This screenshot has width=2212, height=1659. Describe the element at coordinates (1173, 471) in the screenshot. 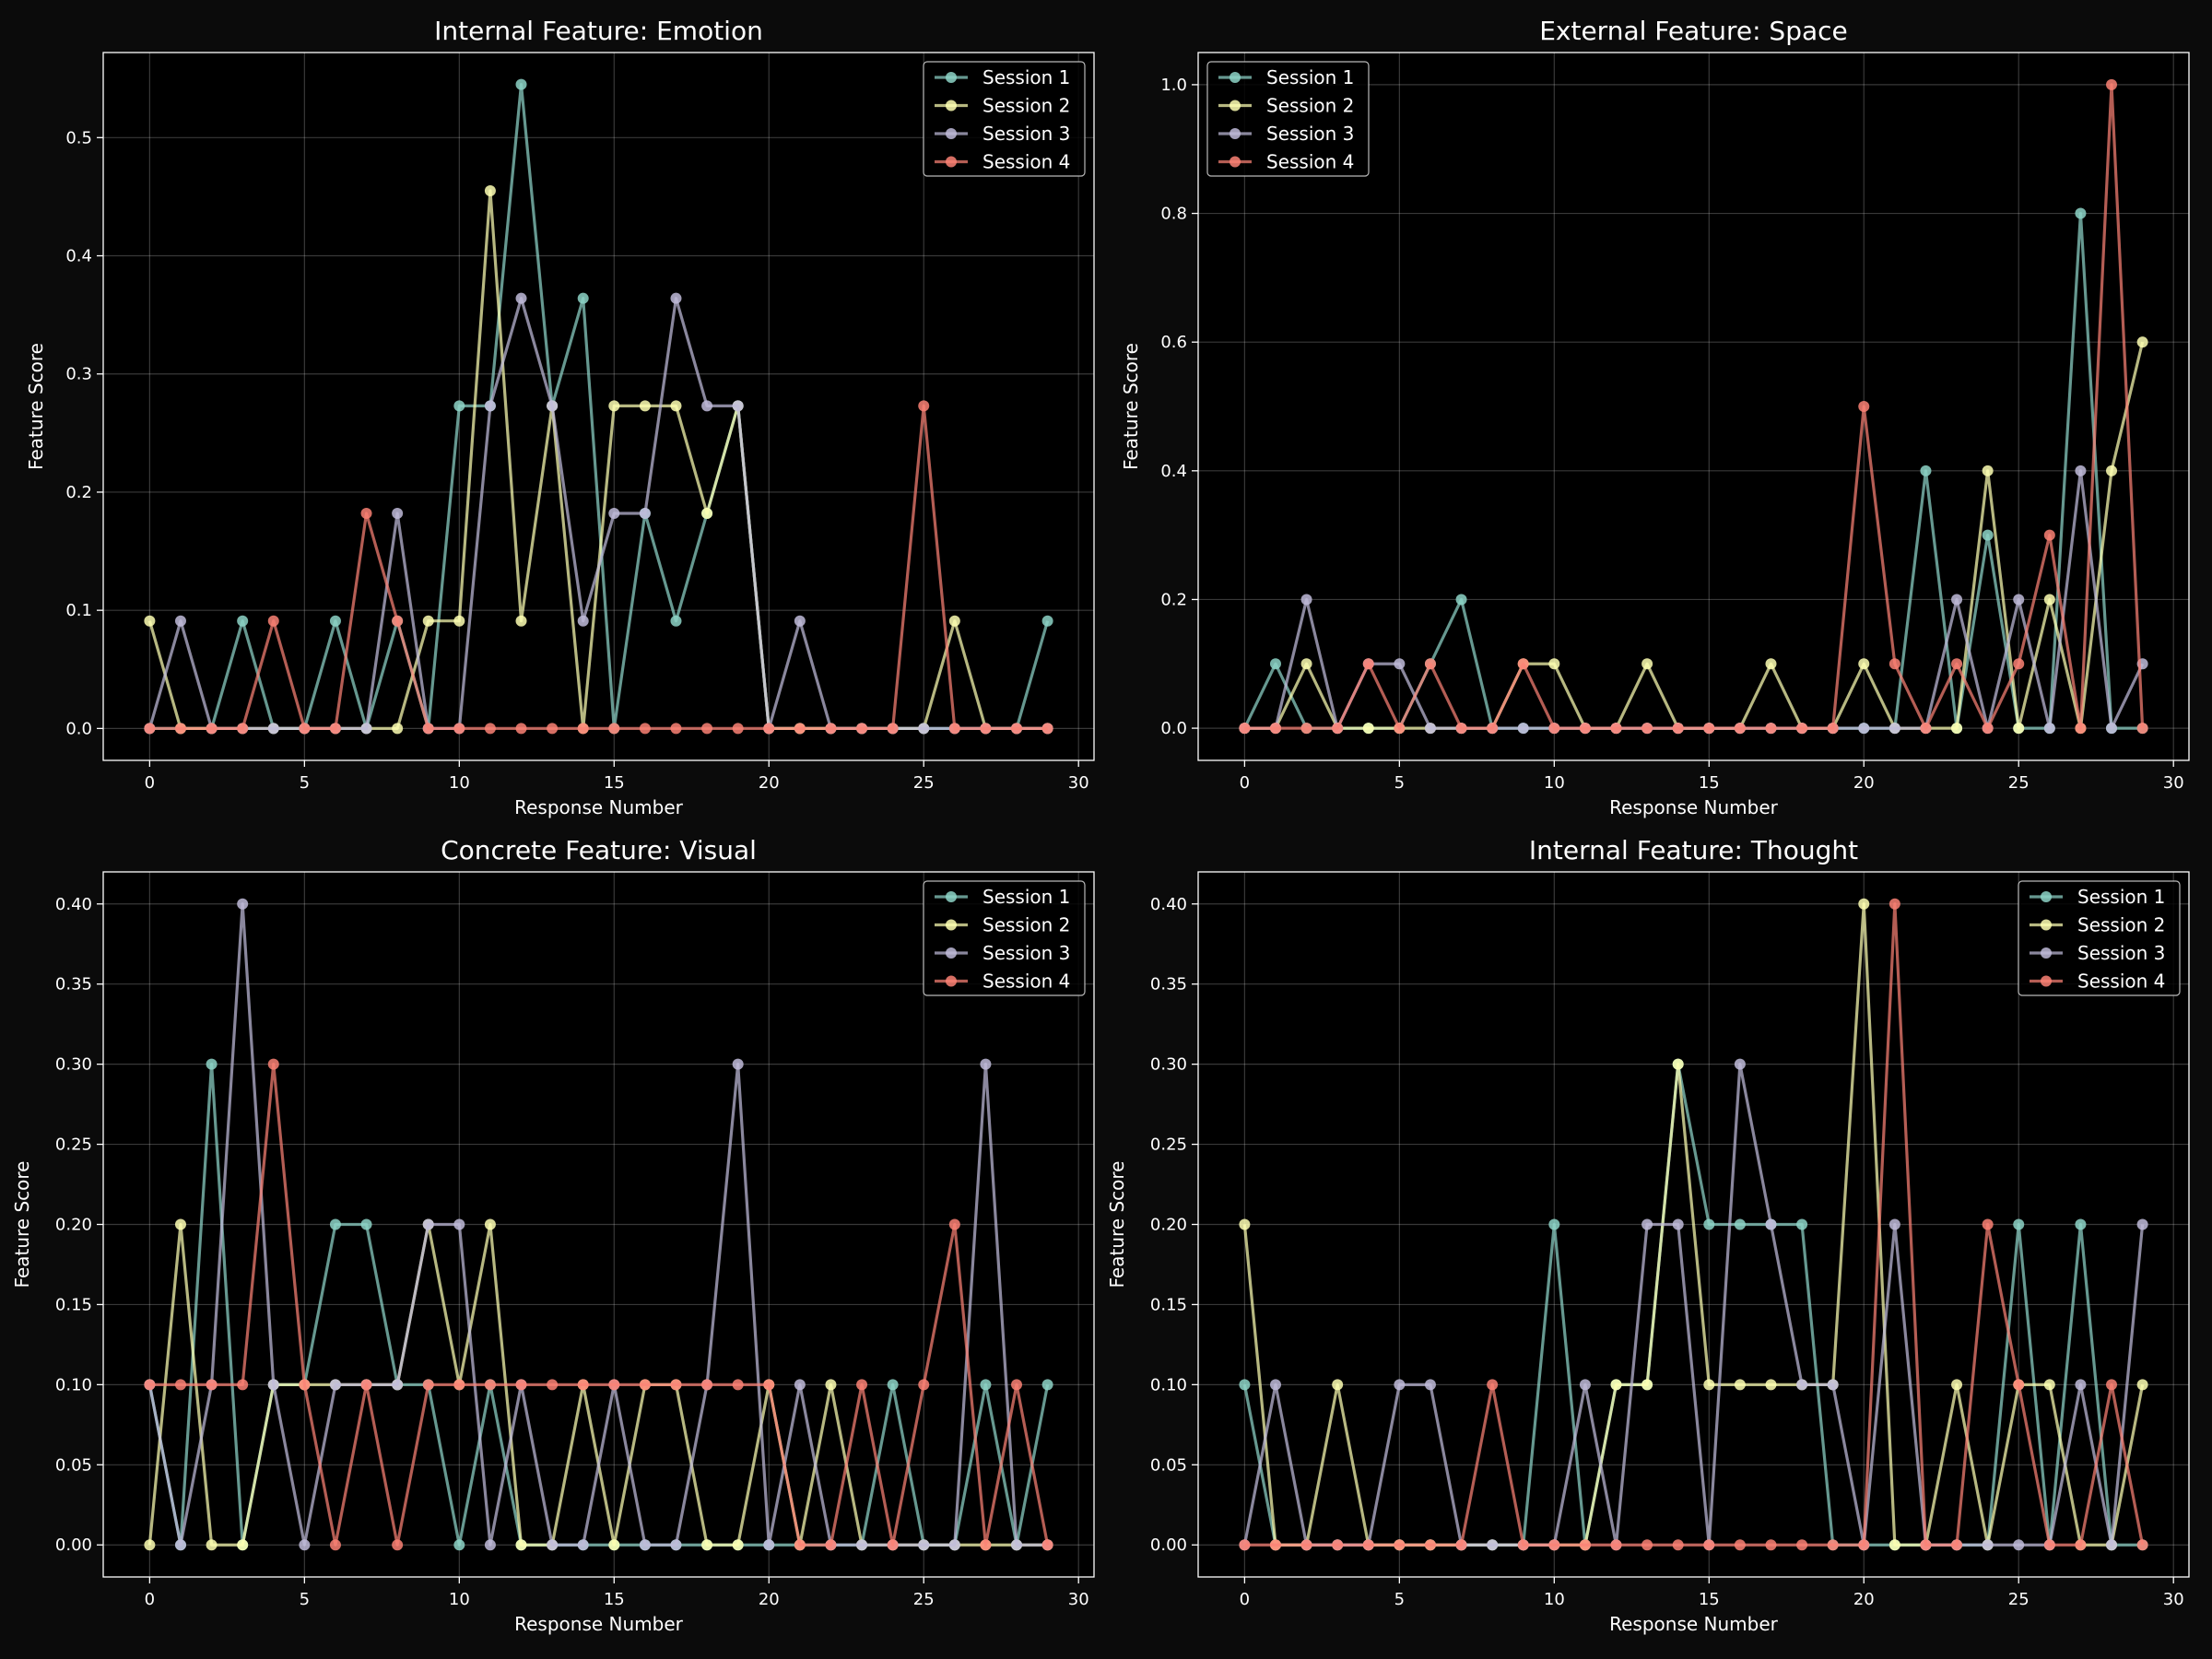

I see `y-tick-label: 0.4` at that location.